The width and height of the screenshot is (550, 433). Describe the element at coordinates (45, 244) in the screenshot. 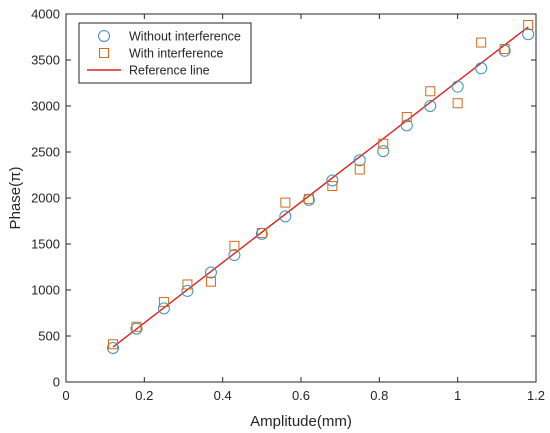

I see `y-tick-label: 1500` at that location.